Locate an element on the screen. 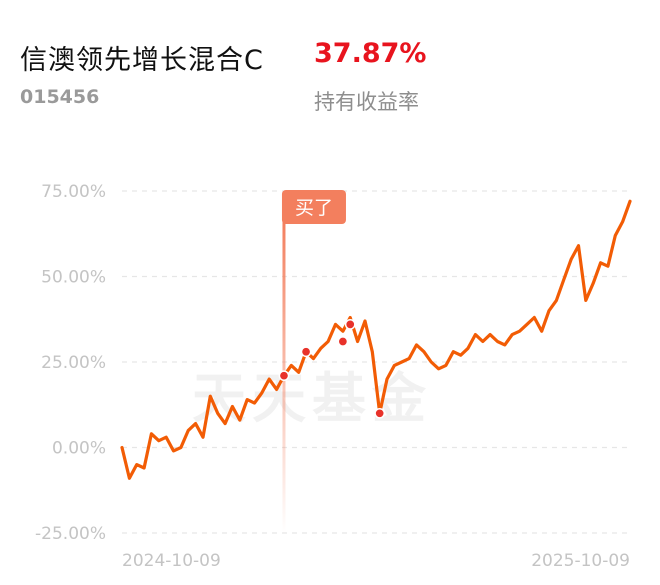  event-points is located at coordinates (332, 369).